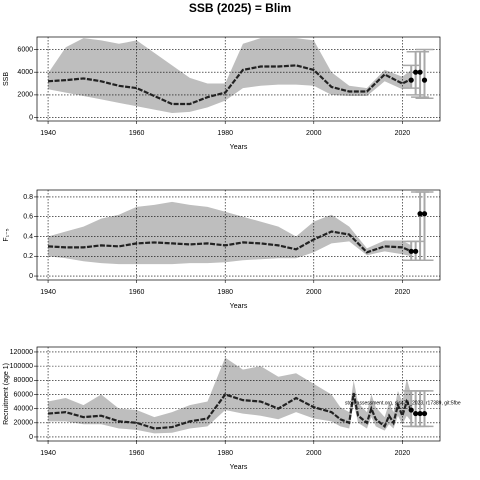 This screenshot has height=480, width=480. I want to click on y-tick-label: 20000, so click(24, 423).